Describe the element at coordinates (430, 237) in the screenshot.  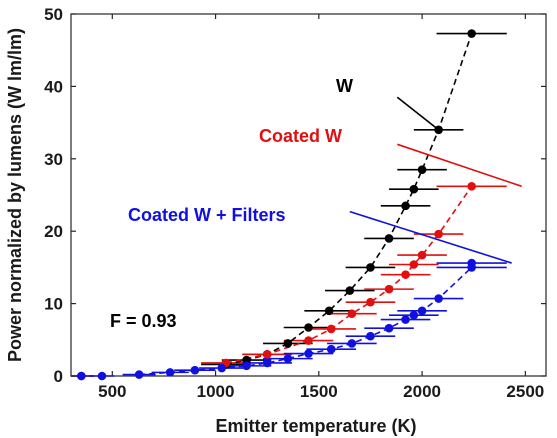
I see `annotation-line-coated-w-filters` at that location.